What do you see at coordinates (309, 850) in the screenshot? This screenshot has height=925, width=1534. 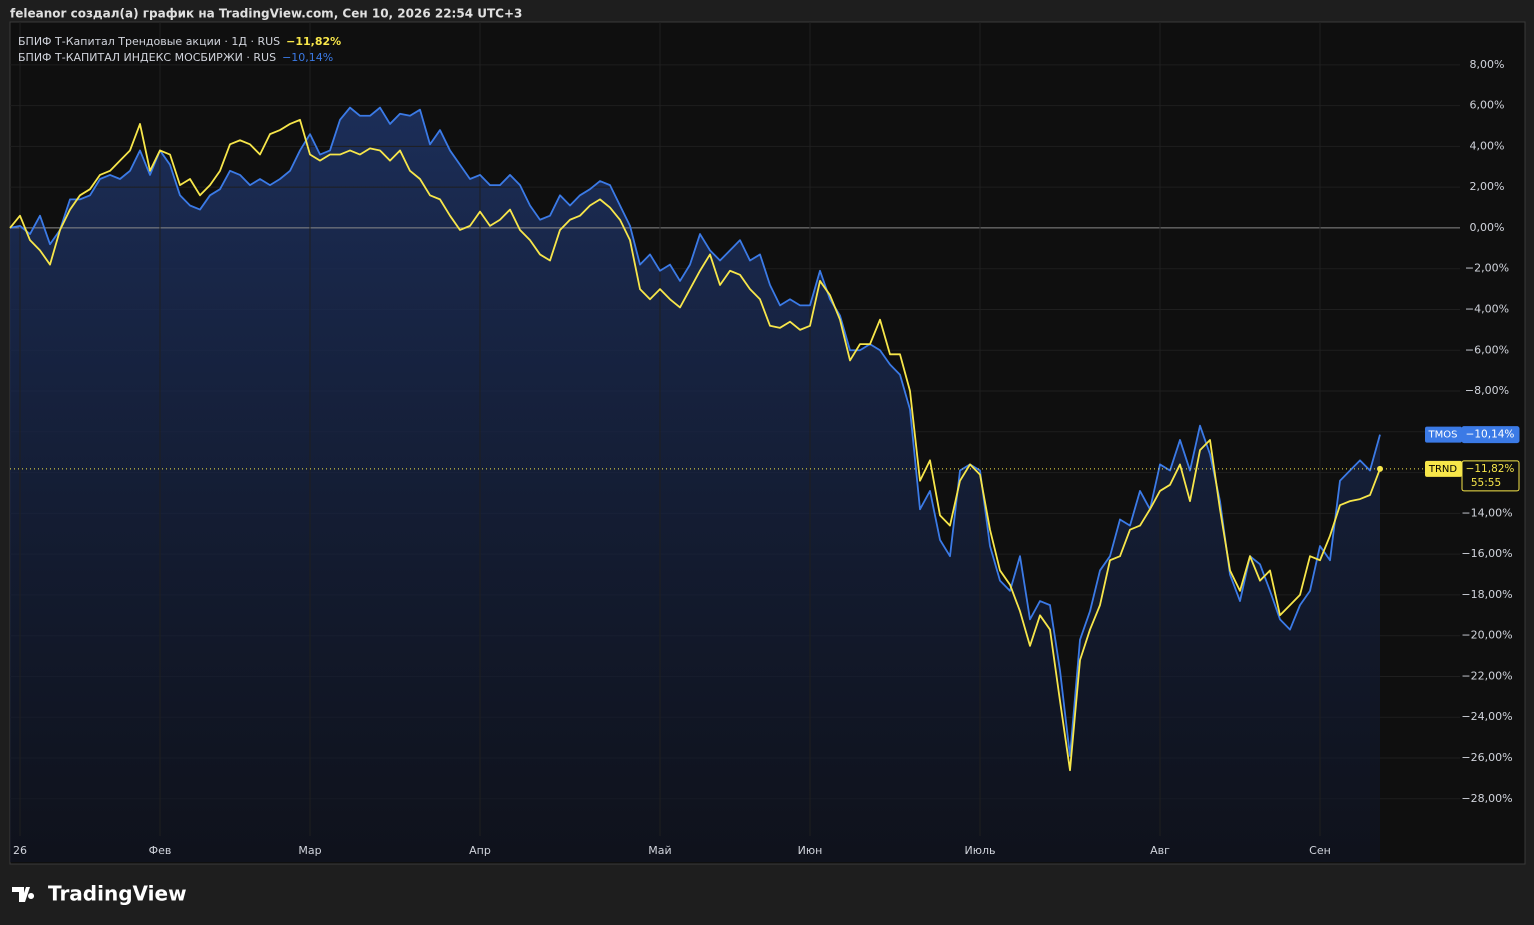 I see `x-tick-label: Мар` at bounding box center [309, 850].